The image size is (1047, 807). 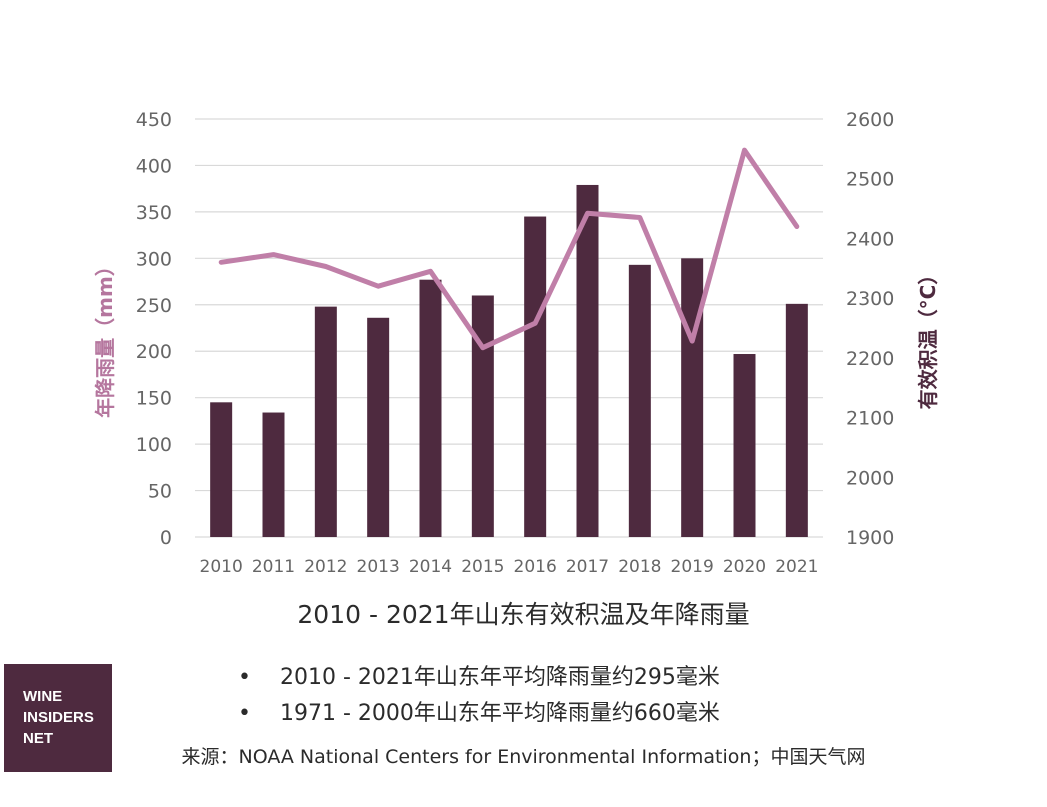 I want to click on y-right-tick-label: 2100, so click(x=870, y=419).